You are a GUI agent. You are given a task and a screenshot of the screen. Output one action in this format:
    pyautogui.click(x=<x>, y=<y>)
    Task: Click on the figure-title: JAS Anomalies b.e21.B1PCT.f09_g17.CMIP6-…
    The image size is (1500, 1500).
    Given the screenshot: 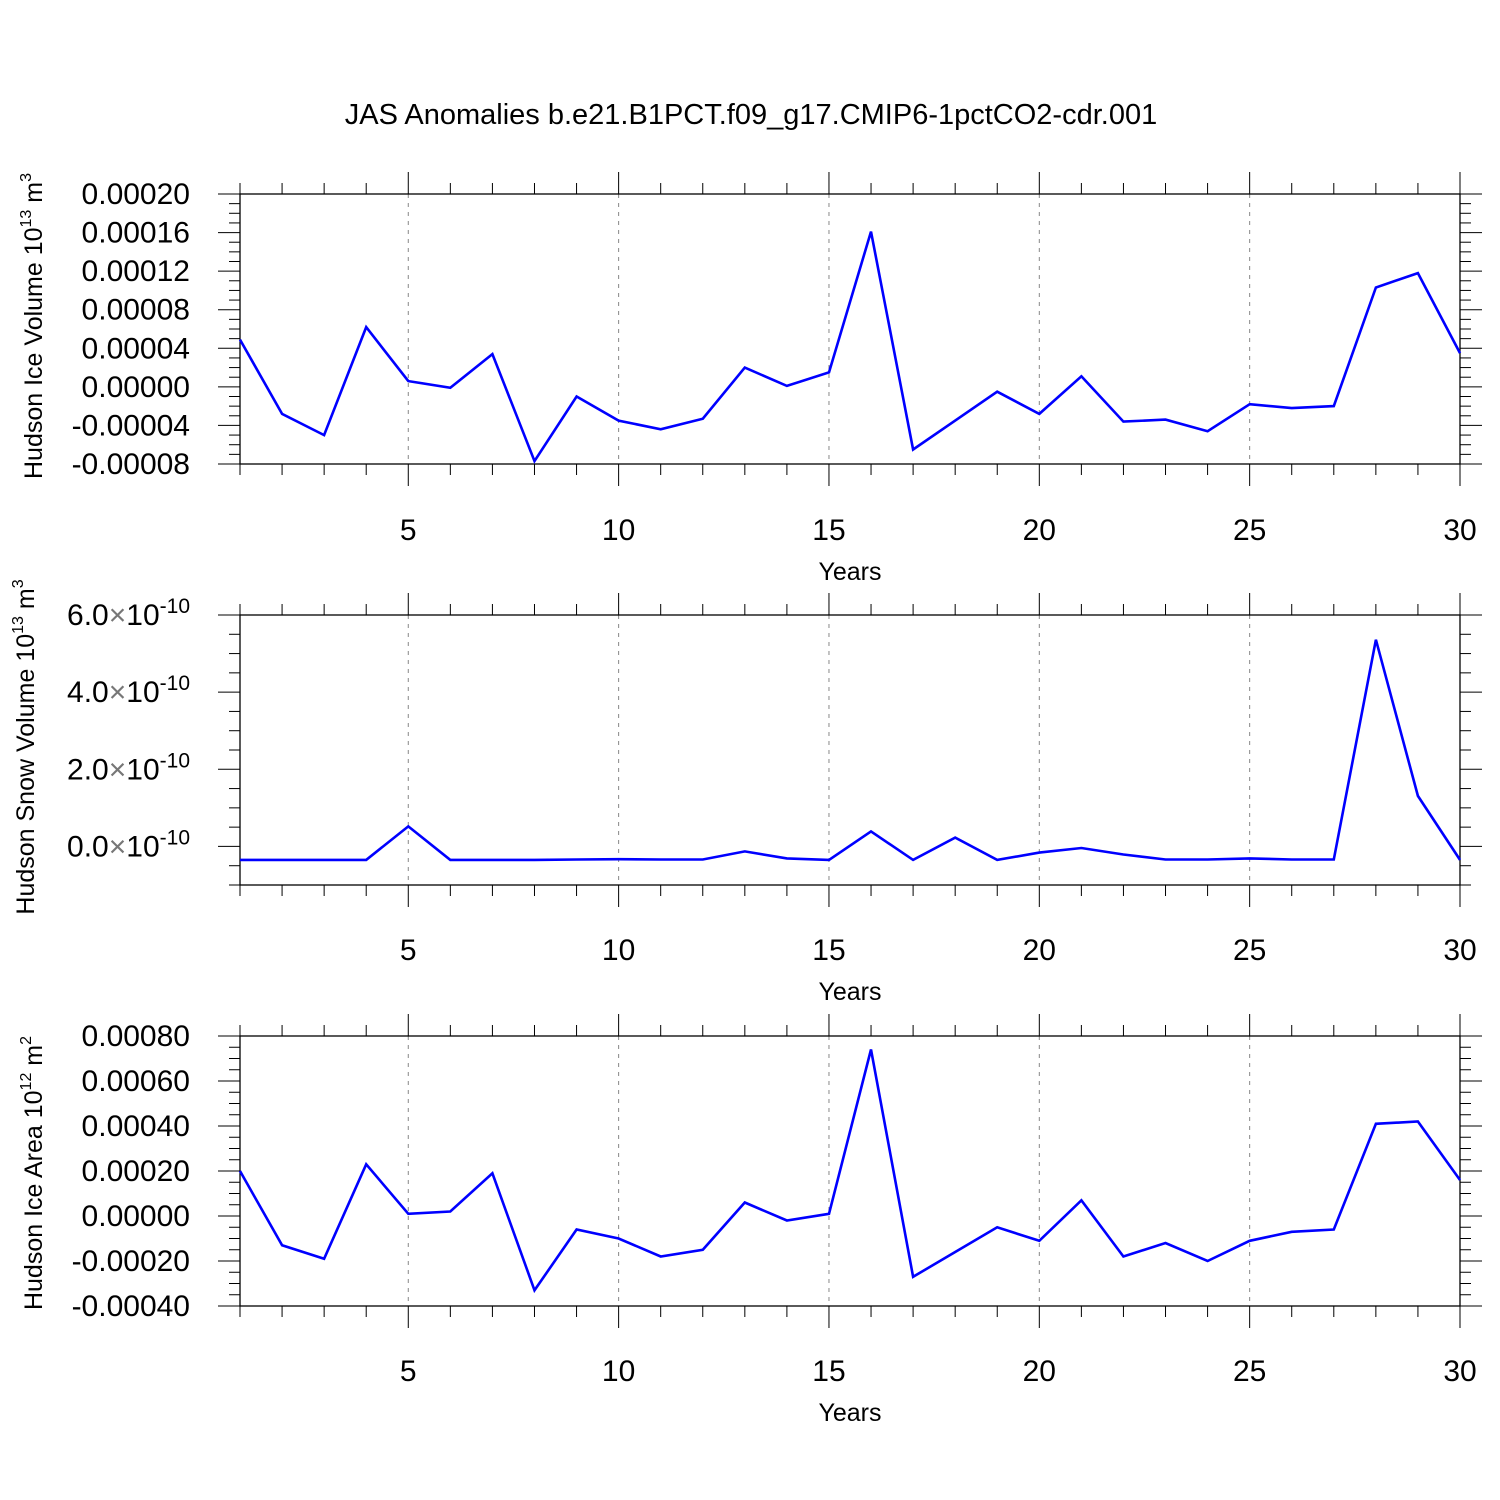 What is the action you would take?
    pyautogui.click(x=751, y=115)
    